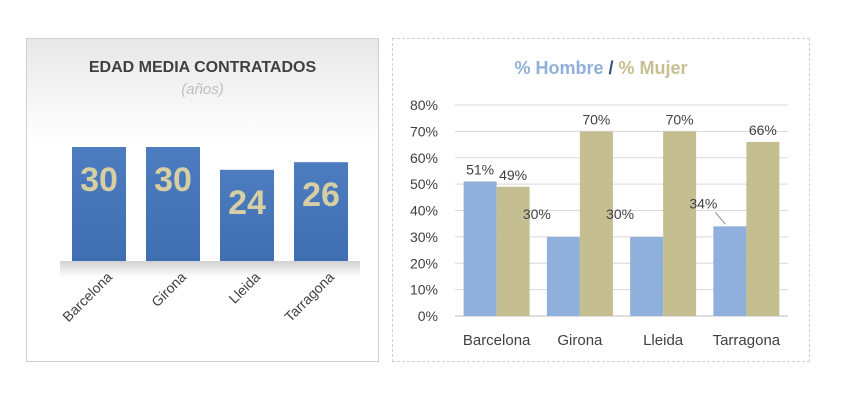 This screenshot has width=853, height=407. Describe the element at coordinates (87, 297) in the screenshot. I see `left-category-label: Barcelona` at that location.